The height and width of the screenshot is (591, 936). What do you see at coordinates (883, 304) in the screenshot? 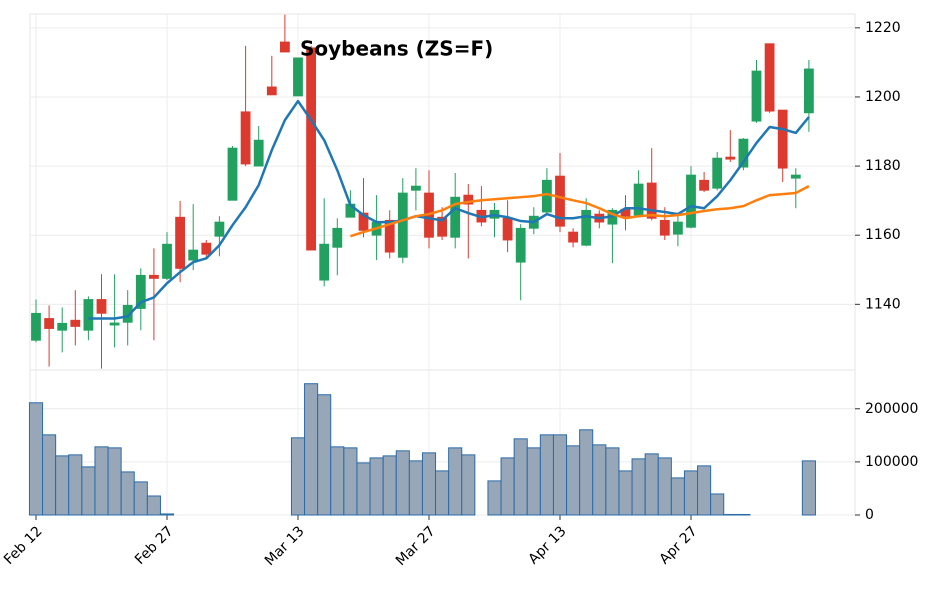
I see `y-tick-label: 1140` at bounding box center [883, 304].